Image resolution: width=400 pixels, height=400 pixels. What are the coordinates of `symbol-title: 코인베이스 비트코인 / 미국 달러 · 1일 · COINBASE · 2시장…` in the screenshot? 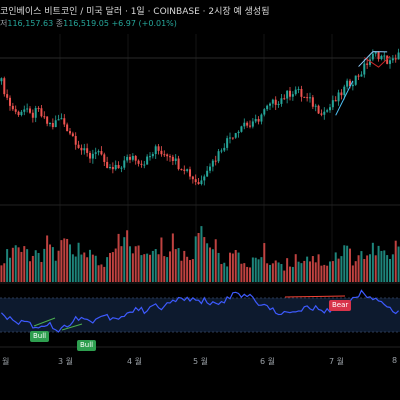 It's located at (135, 12).